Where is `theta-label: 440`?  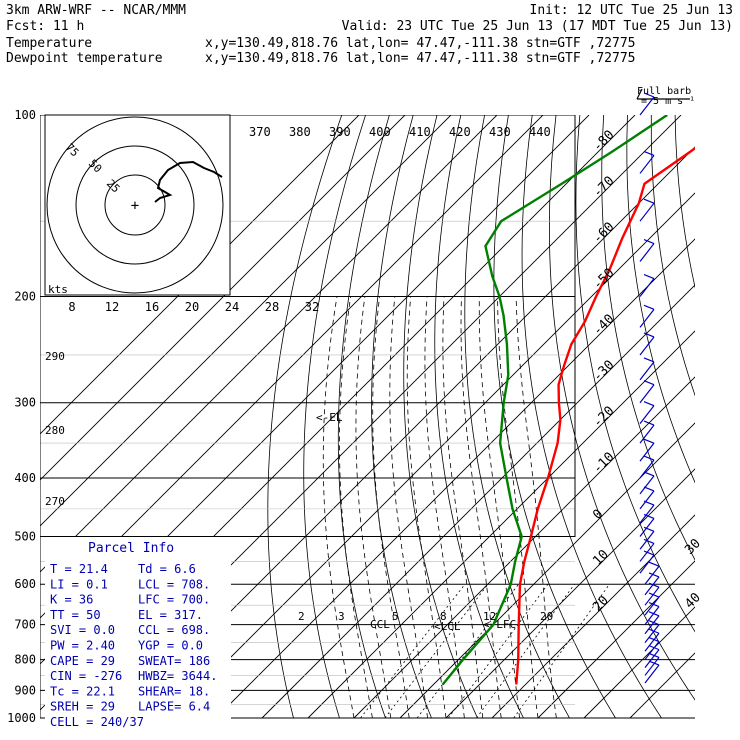 theta-label: 440 is located at coordinates (540, 132).